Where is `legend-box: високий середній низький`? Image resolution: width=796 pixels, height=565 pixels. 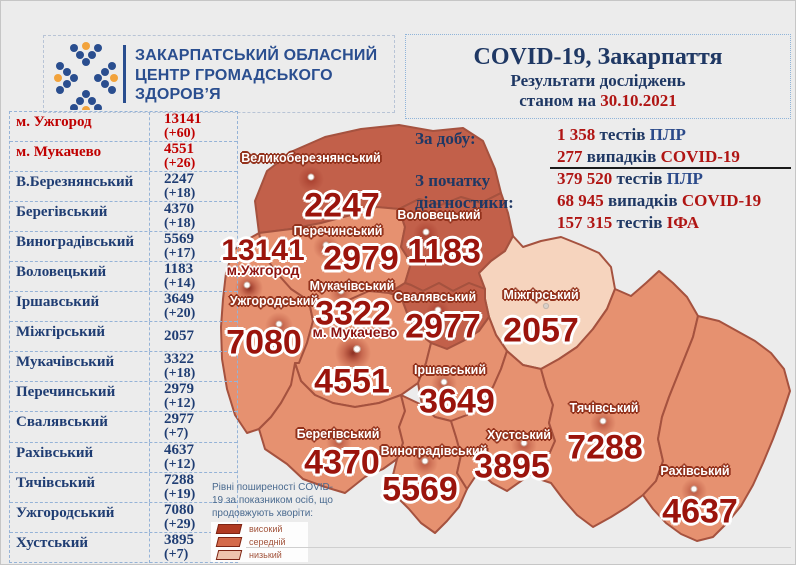
legend-box: високий середній низький is located at coordinates (259, 542).